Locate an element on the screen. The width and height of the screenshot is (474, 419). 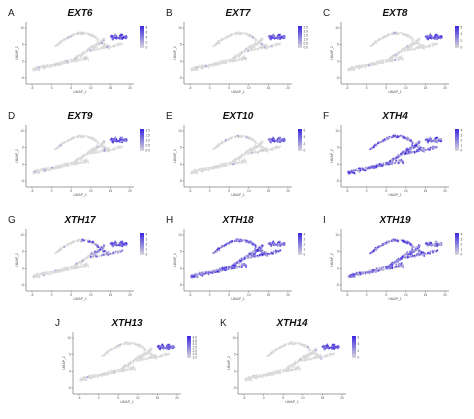
y-axis-label: UMAP_2 is located at coordinates (175, 260).